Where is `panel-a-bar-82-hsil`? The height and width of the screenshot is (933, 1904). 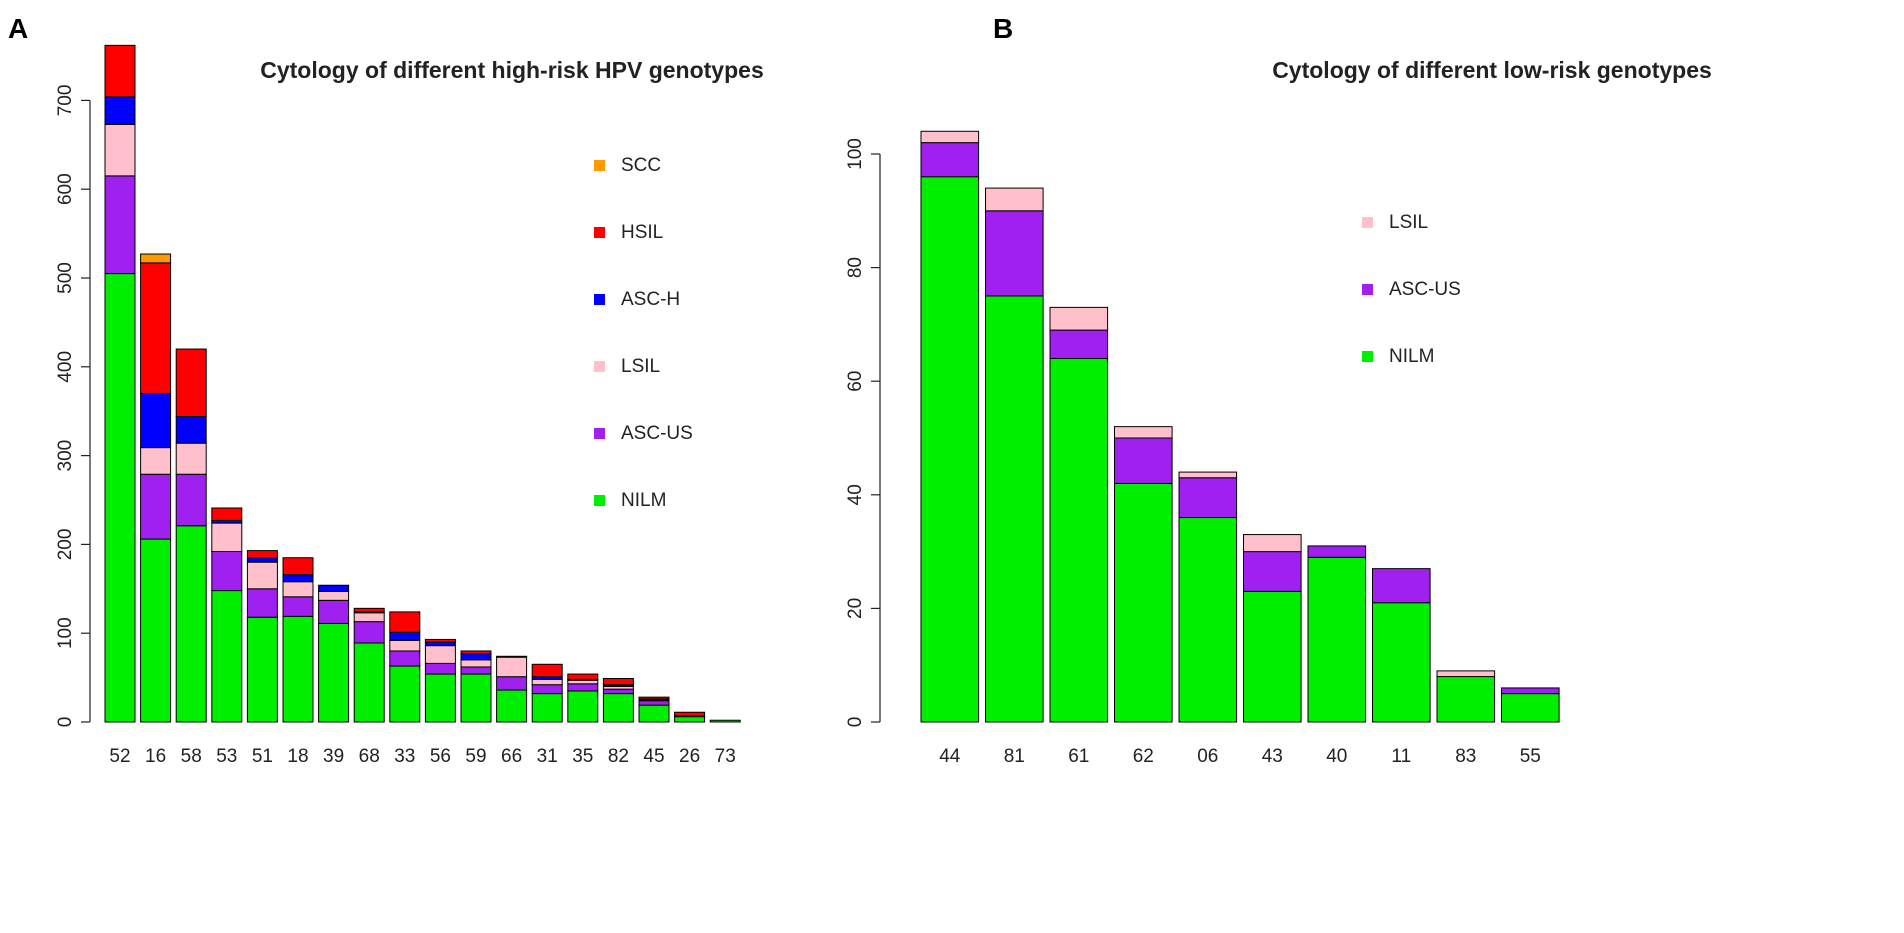
panel-a-bar-82-hsil is located at coordinates (618, 681).